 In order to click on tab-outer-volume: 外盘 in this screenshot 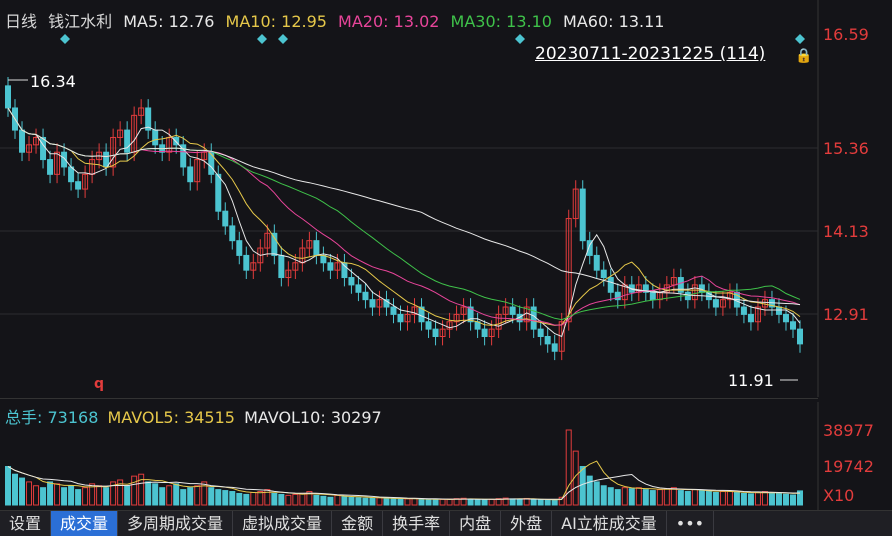, I will do `click(527, 523)`.